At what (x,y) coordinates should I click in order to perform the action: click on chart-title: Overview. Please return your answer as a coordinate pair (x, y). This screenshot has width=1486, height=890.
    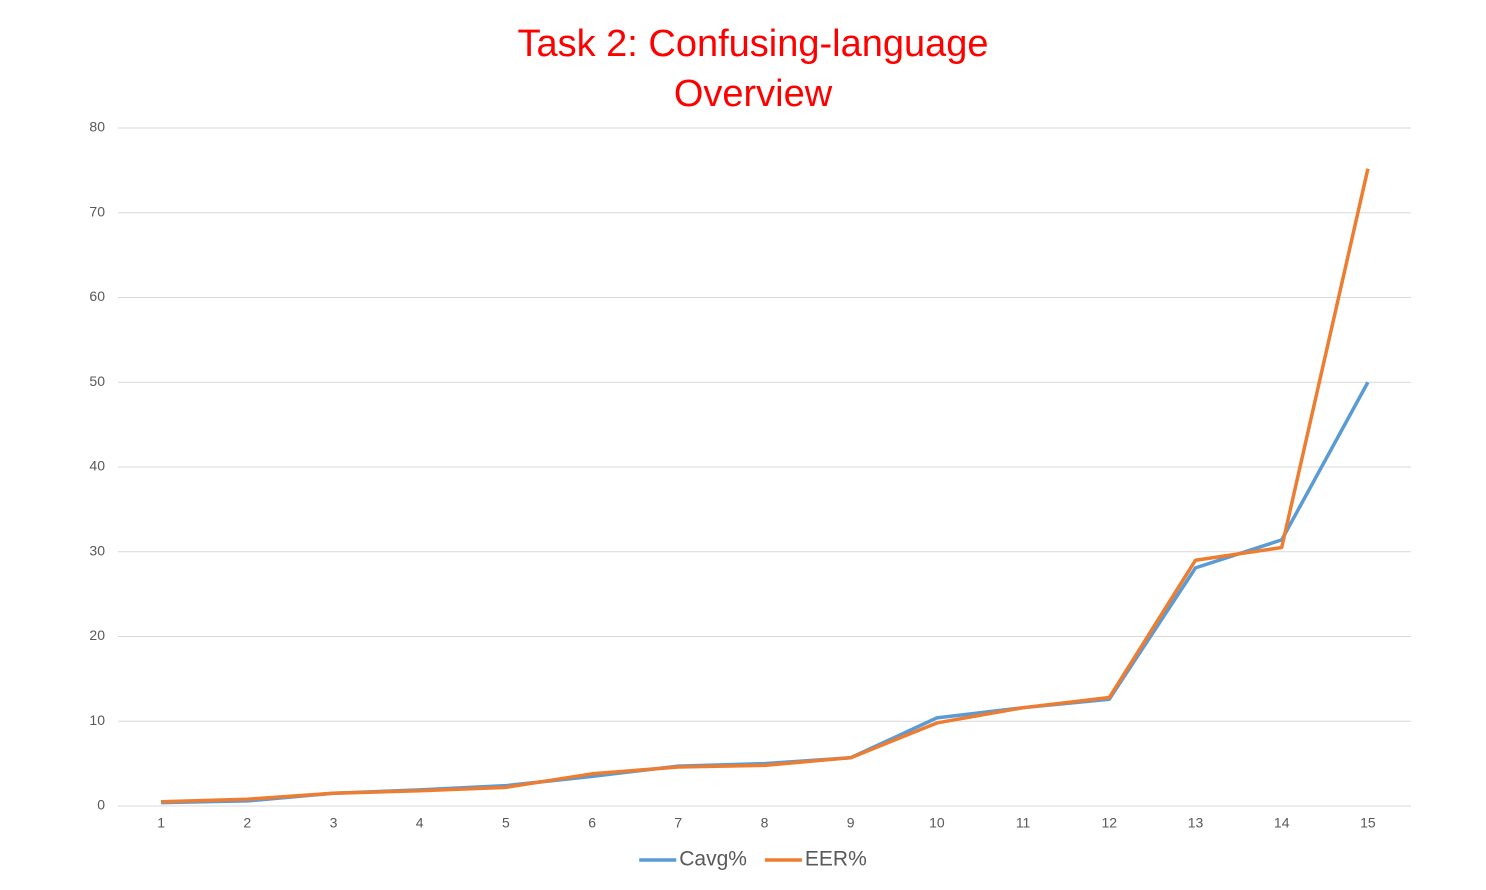
    Looking at the image, I should click on (753, 94).